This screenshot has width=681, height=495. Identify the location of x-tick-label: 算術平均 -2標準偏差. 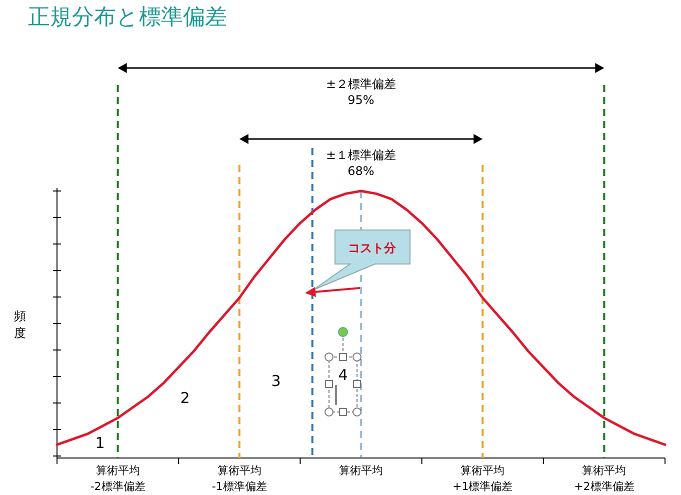
(118, 478).